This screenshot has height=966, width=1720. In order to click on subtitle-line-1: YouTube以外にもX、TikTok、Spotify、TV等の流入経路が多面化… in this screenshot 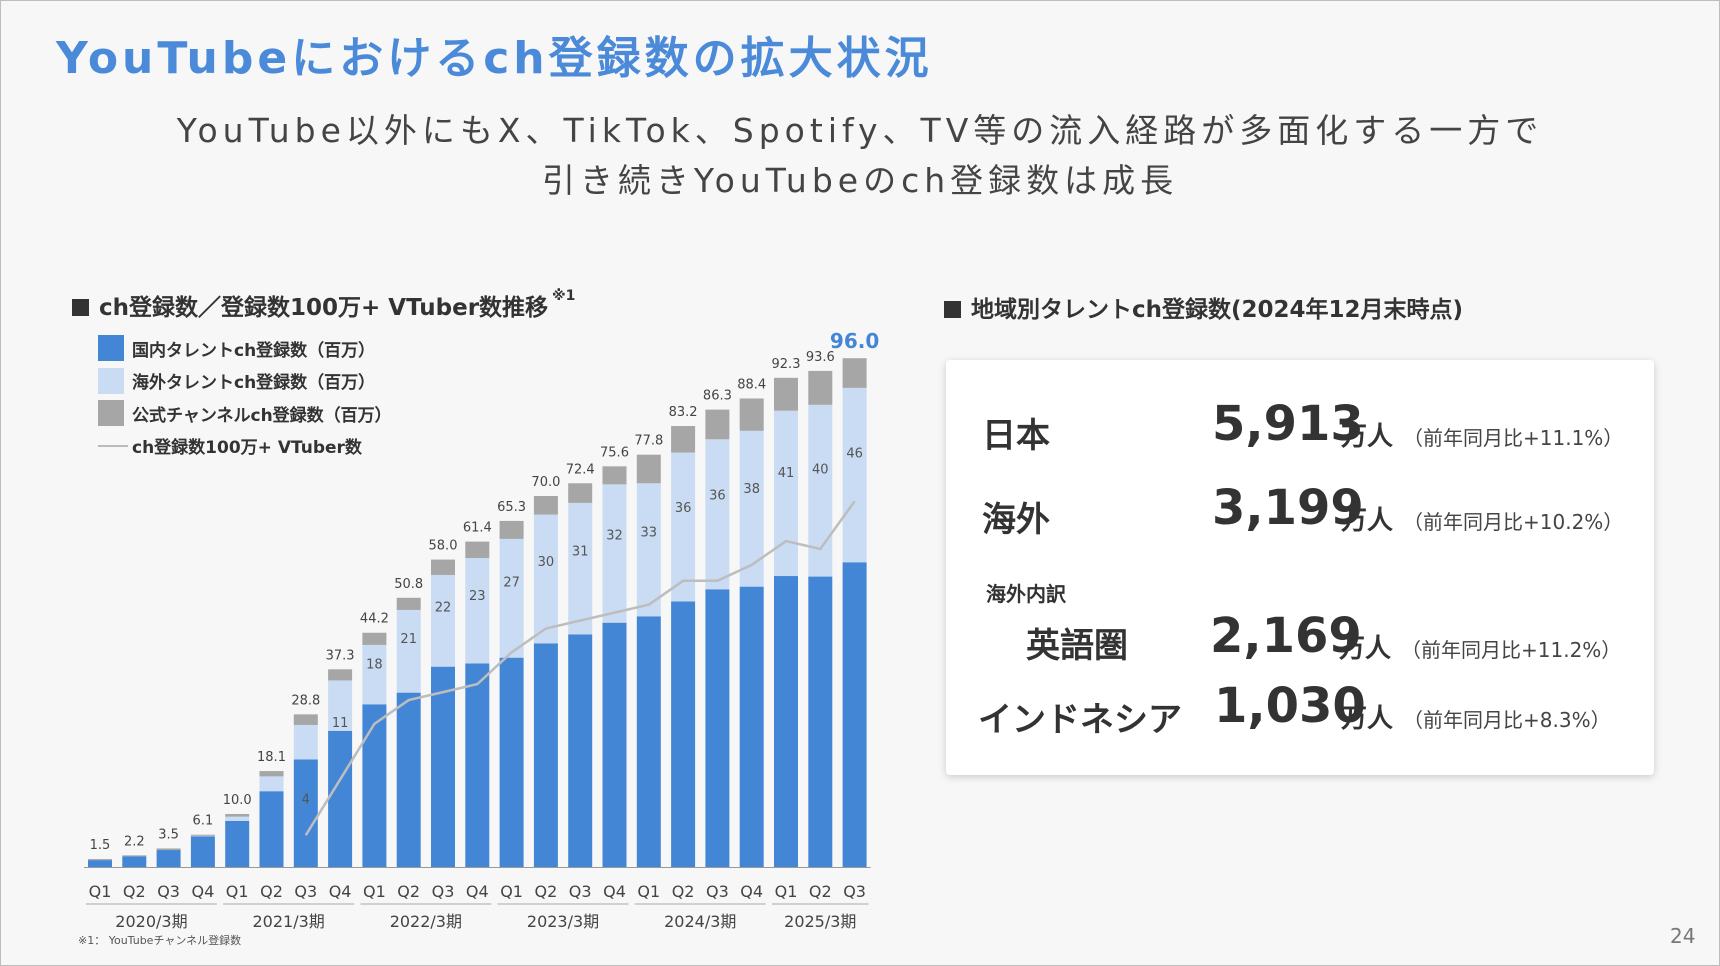, I will do `click(860, 130)`.